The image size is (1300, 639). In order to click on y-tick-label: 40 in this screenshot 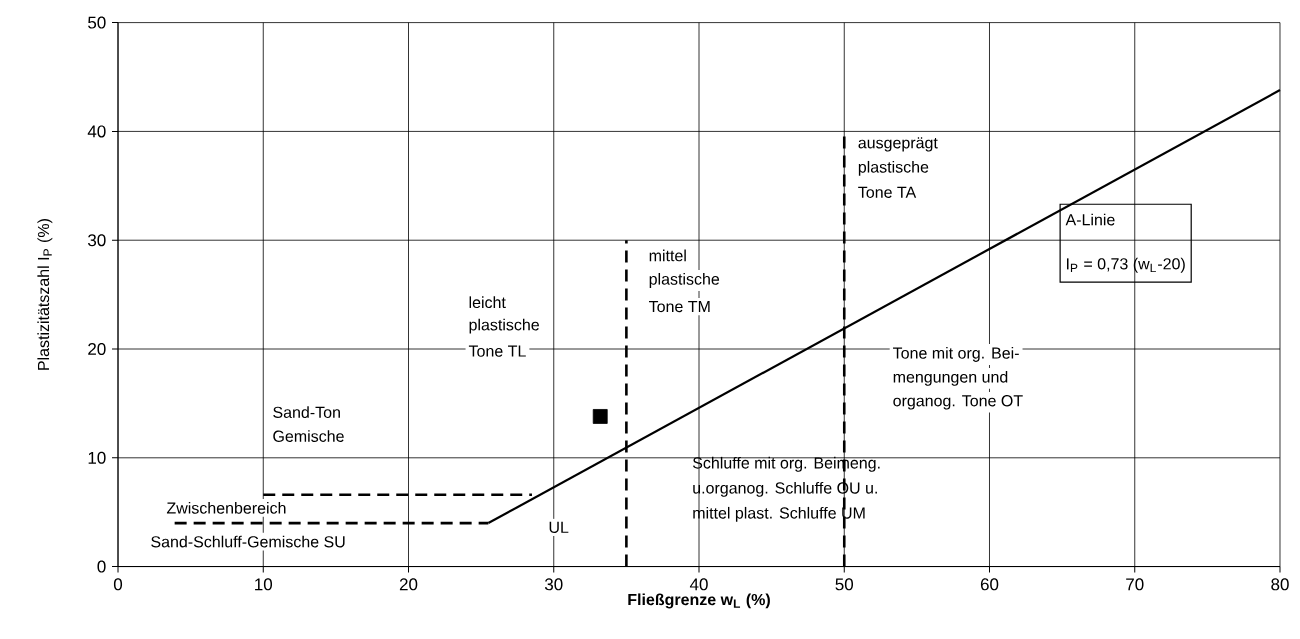, I will do `click(96, 131)`.